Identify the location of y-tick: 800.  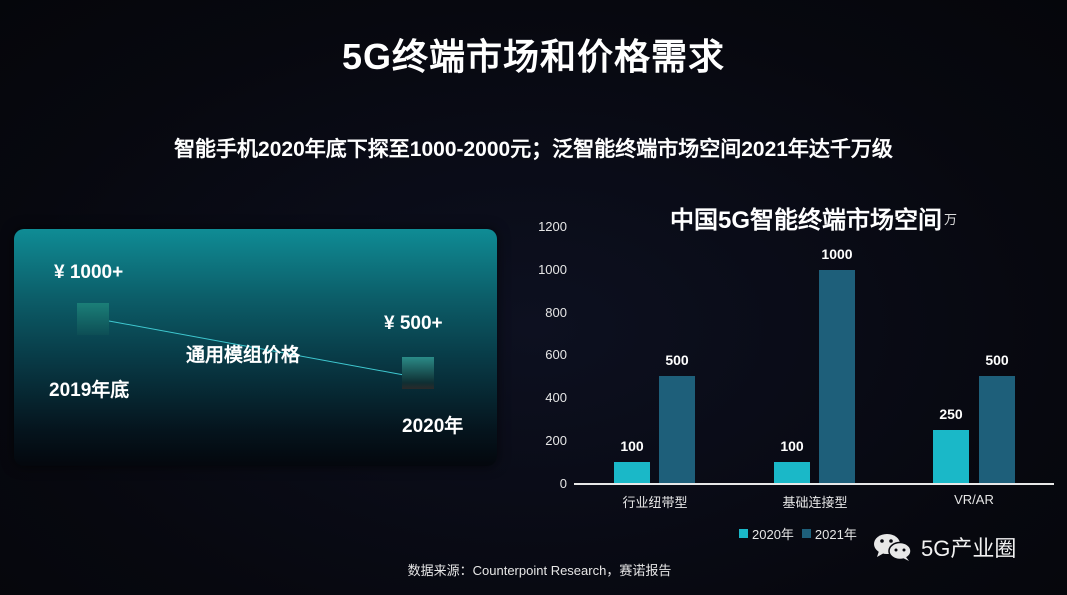
(556, 312).